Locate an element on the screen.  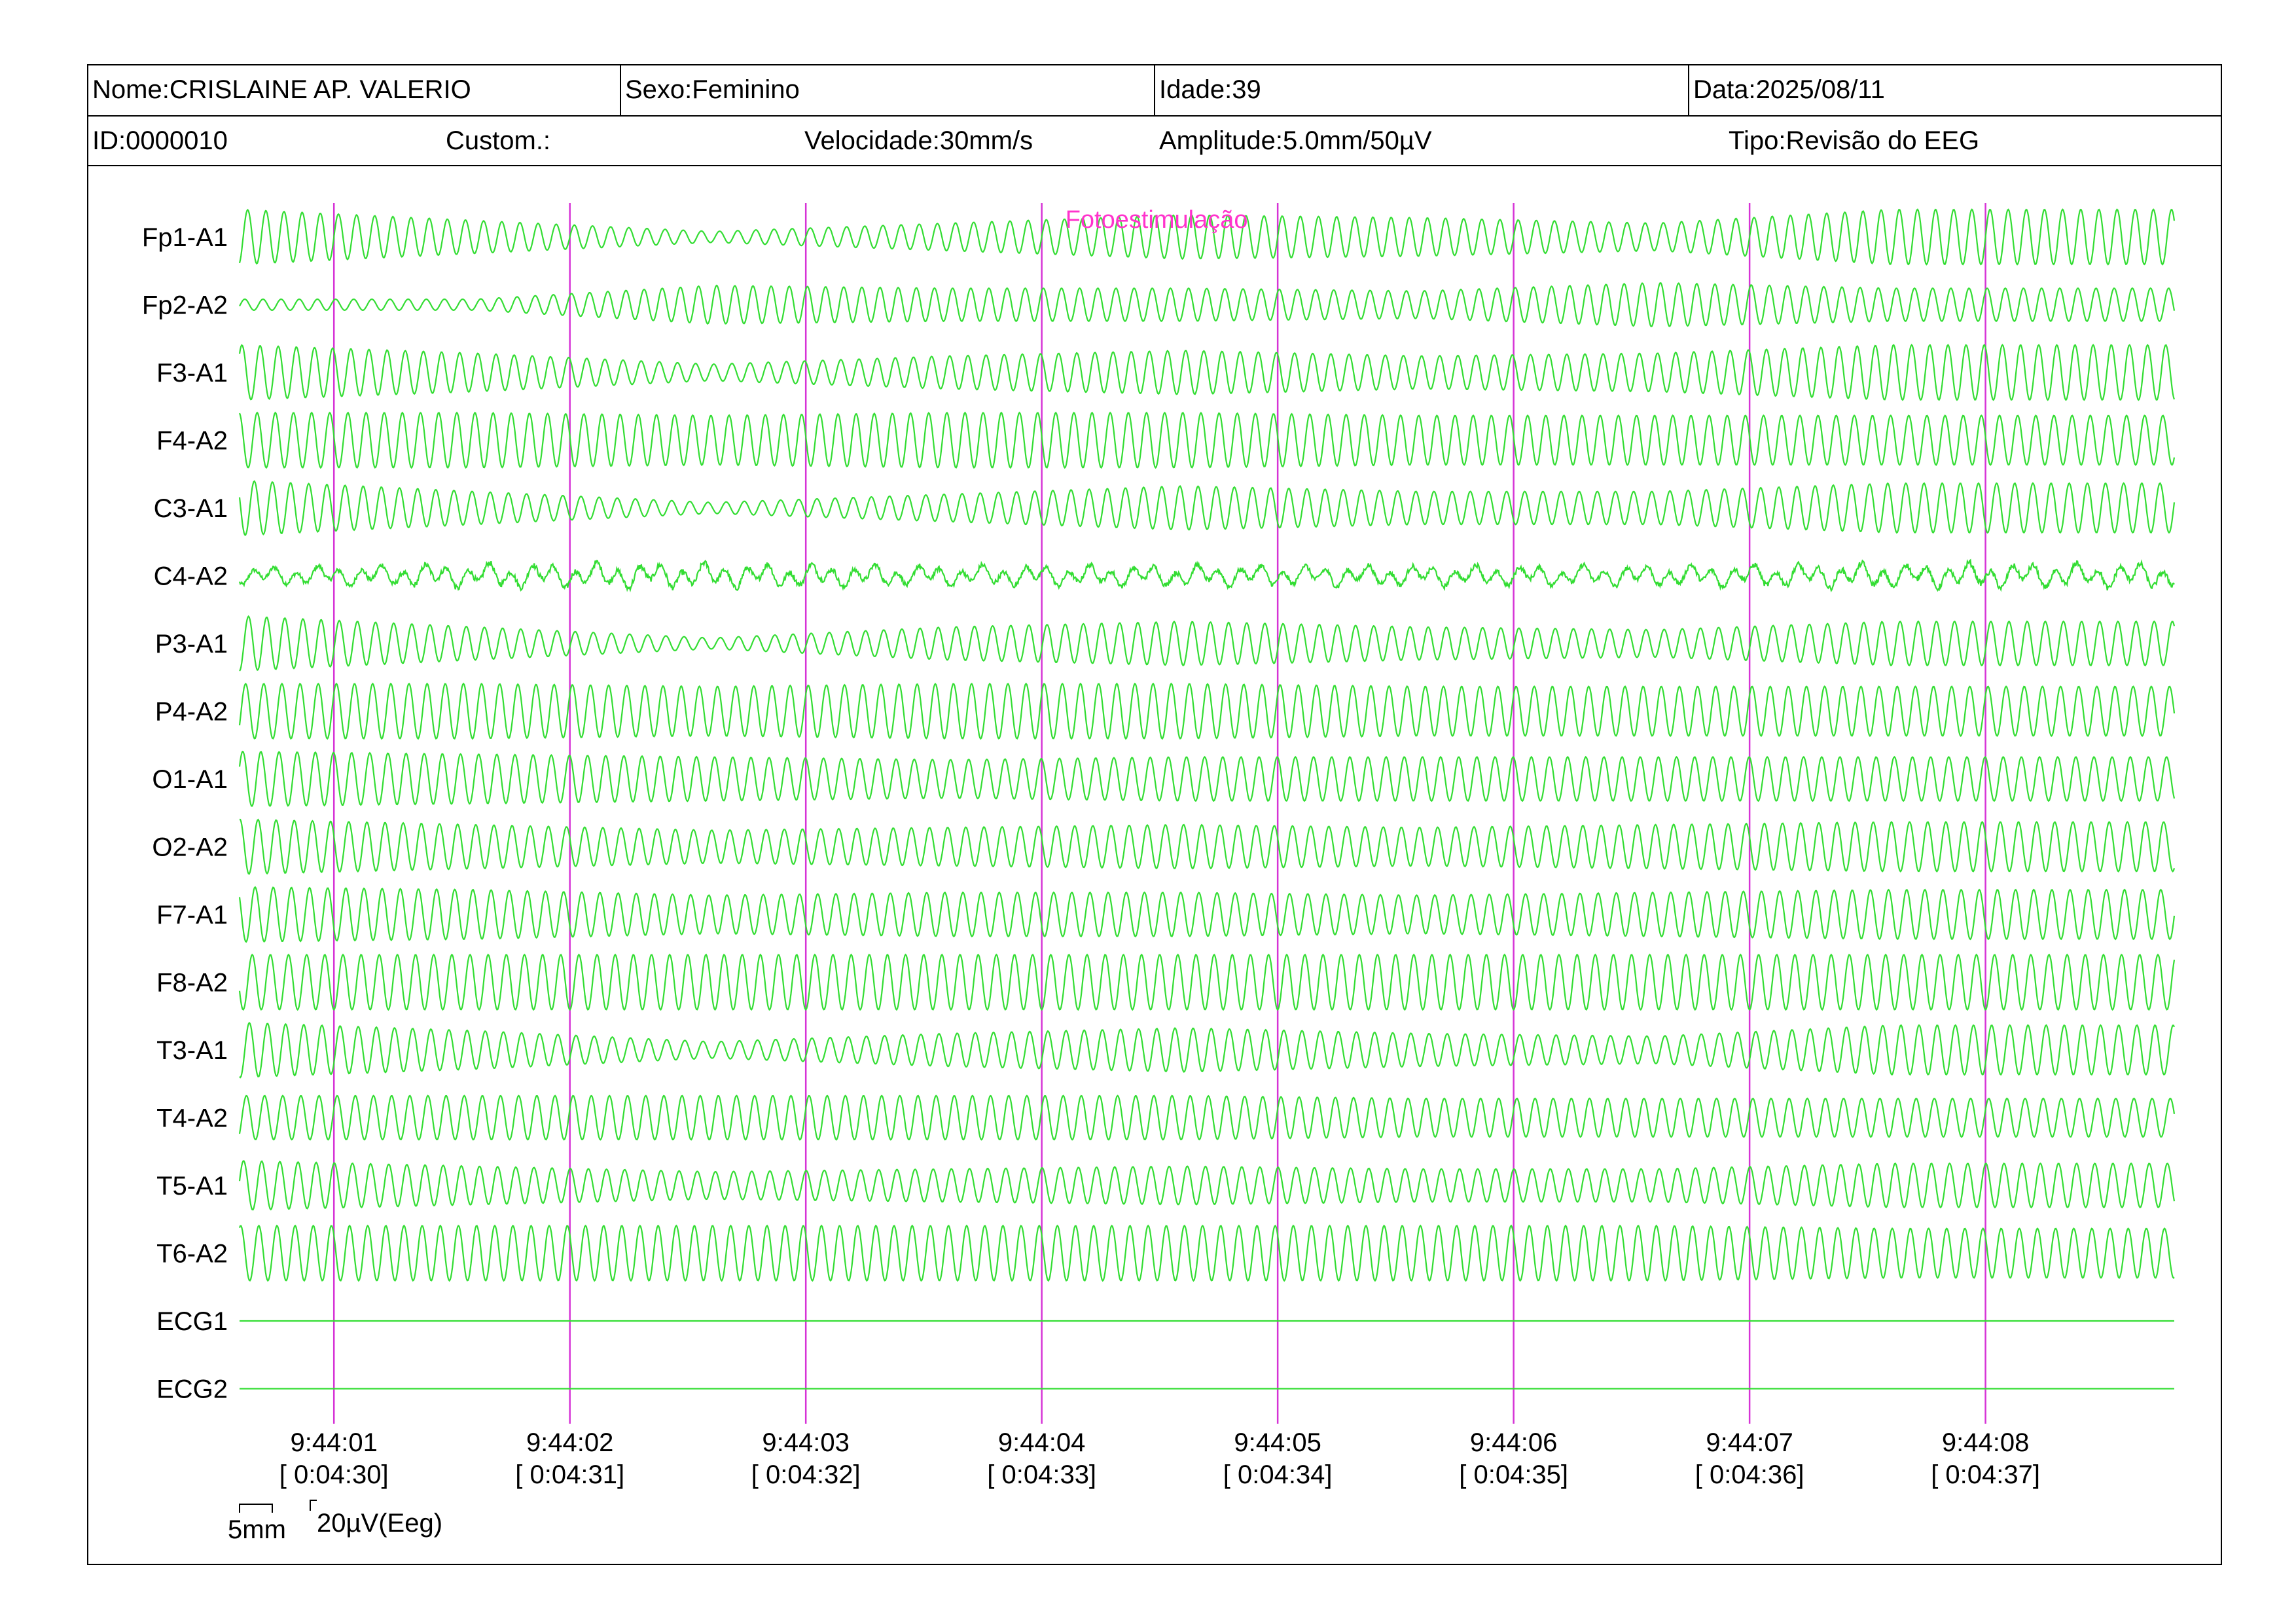
channel-label-f8-a2: F8-A2 is located at coordinates (192, 983).